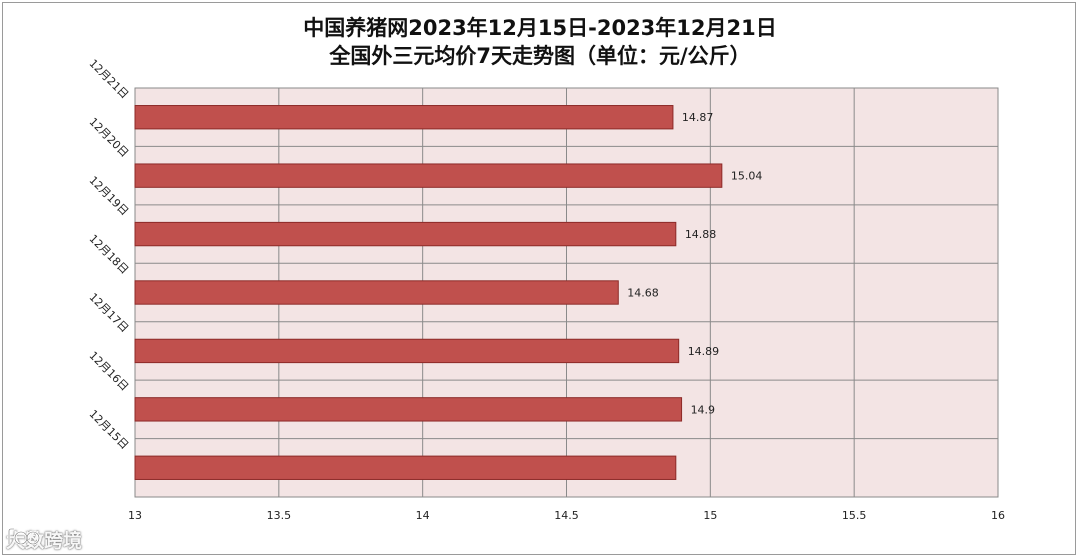 The width and height of the screenshot is (1080, 559). Describe the element at coordinates (109, 196) in the screenshot. I see `y-tick-label: 12月19日` at that location.